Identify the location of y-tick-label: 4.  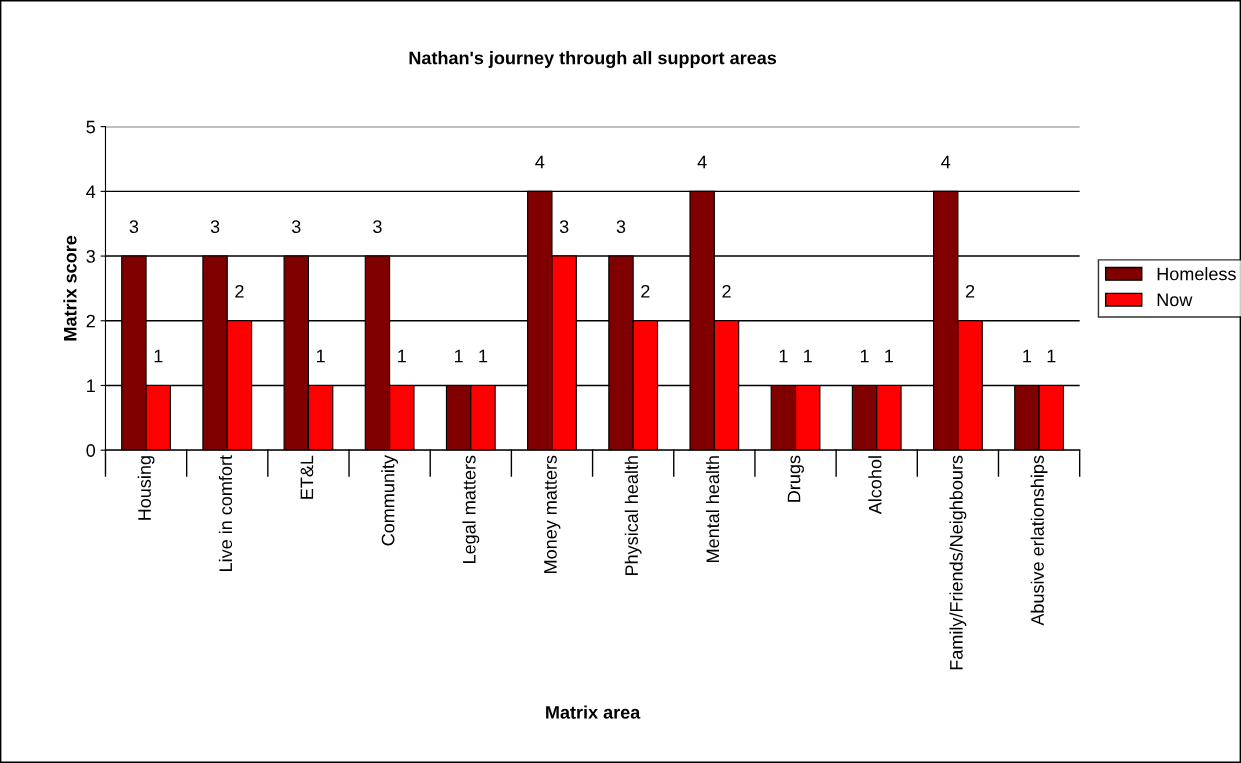
(91, 191).